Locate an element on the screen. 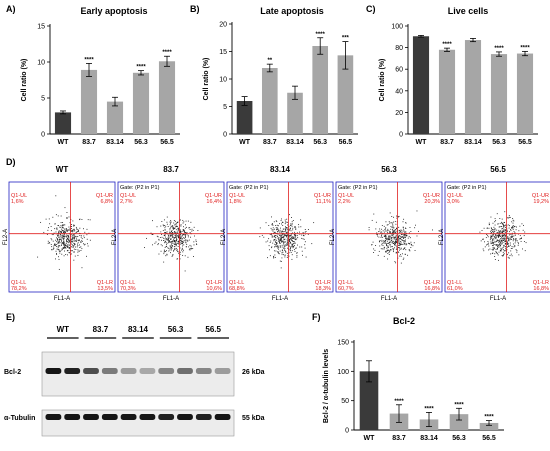 This screenshot has width=550, height=451. bcl2-xtick-label-4: 56.5 is located at coordinates (489, 438).